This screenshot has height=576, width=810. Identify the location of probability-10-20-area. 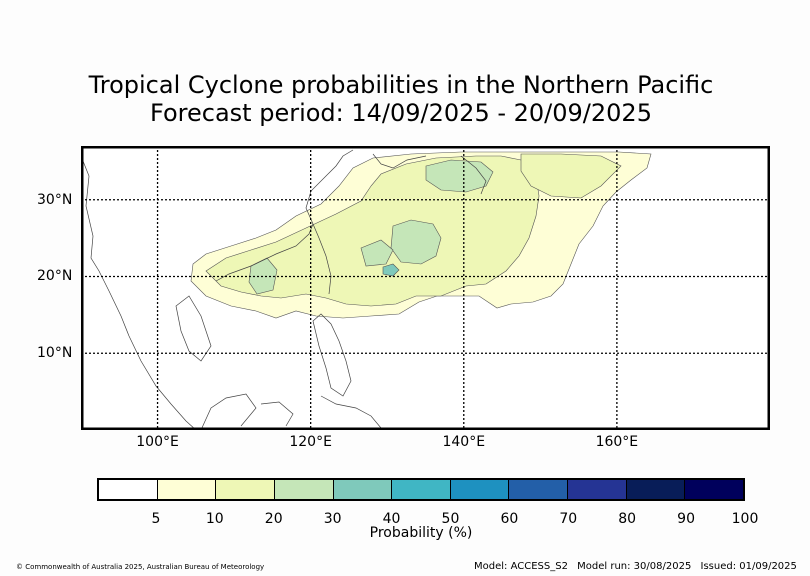
(413, 230).